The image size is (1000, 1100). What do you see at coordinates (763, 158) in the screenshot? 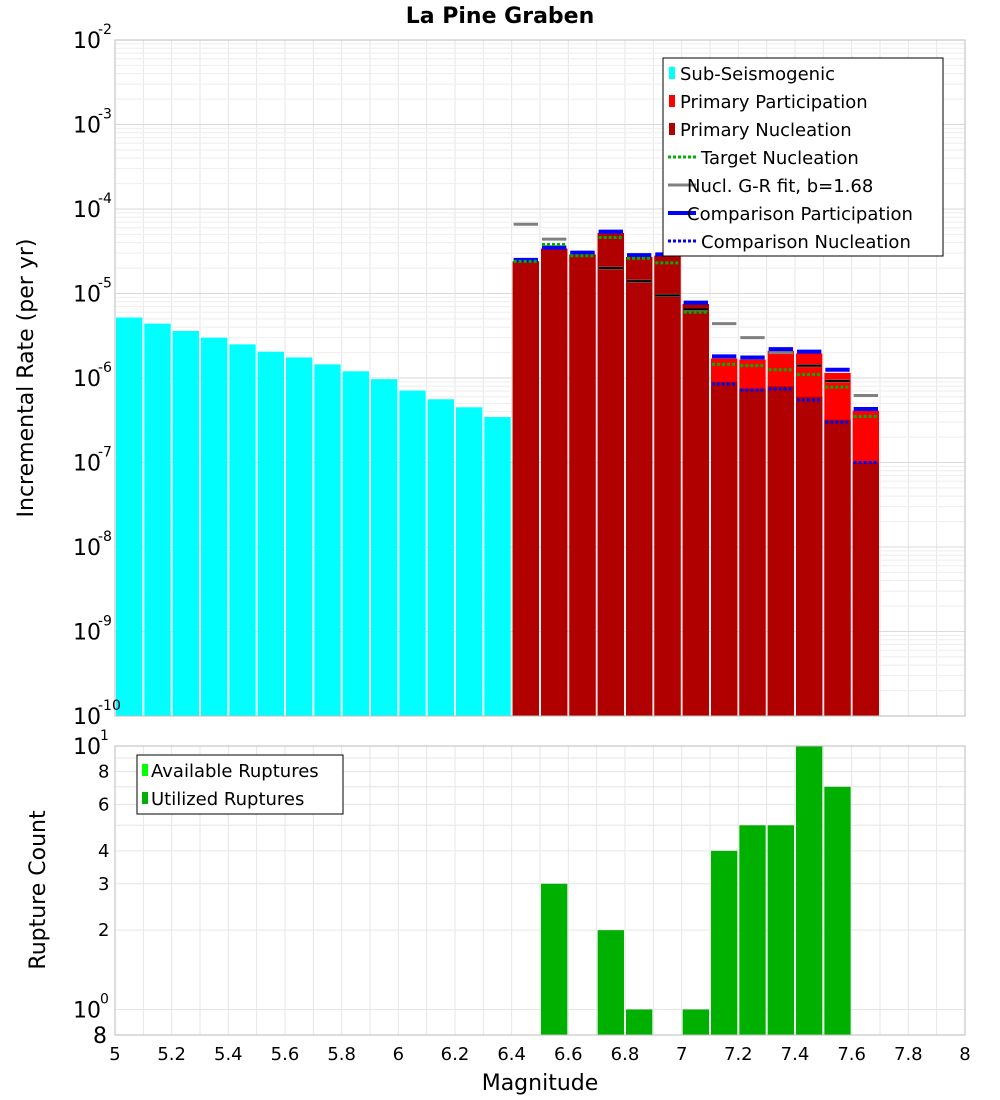
I see `rate-legend-item: Target Nucleation` at bounding box center [763, 158].